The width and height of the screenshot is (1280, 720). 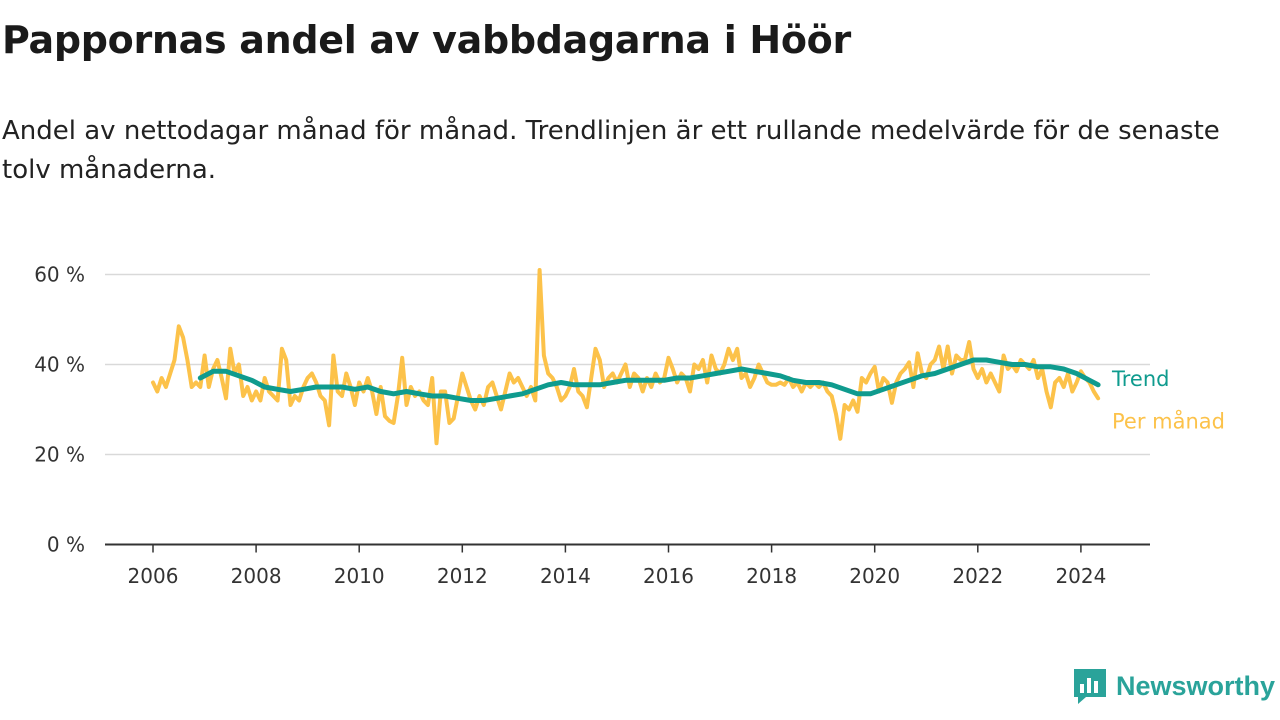 I want to click on x-tick-label: 2018, so click(x=771, y=576).